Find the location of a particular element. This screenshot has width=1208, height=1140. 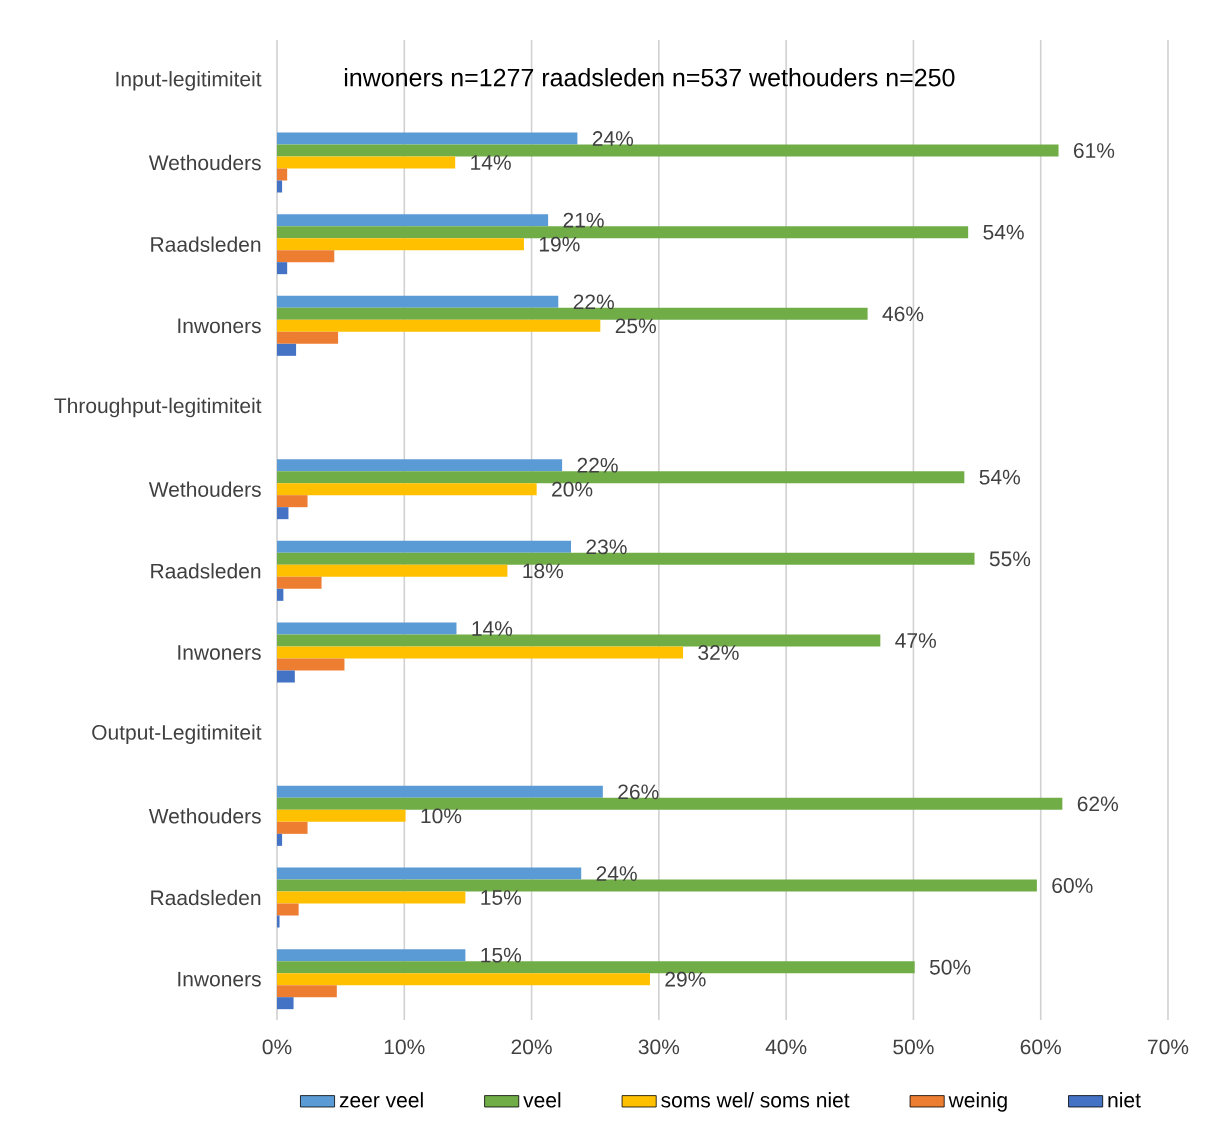

data-label: 10% is located at coordinates (441, 816).